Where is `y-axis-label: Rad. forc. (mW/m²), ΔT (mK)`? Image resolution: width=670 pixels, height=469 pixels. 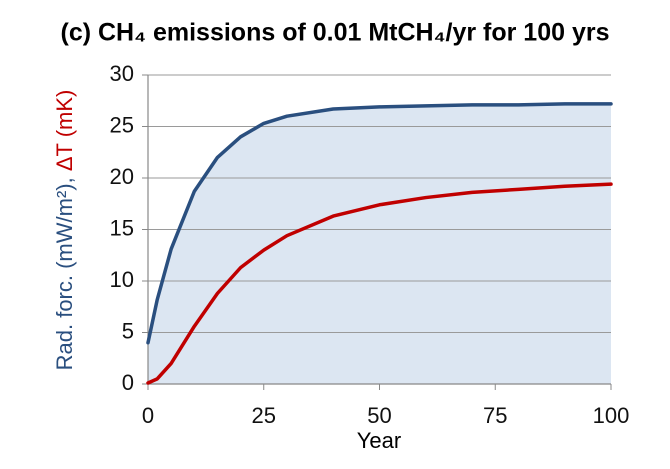 y-axis-label: Rad. forc. (mW/m²), ΔT (mK) is located at coordinates (64, 230).